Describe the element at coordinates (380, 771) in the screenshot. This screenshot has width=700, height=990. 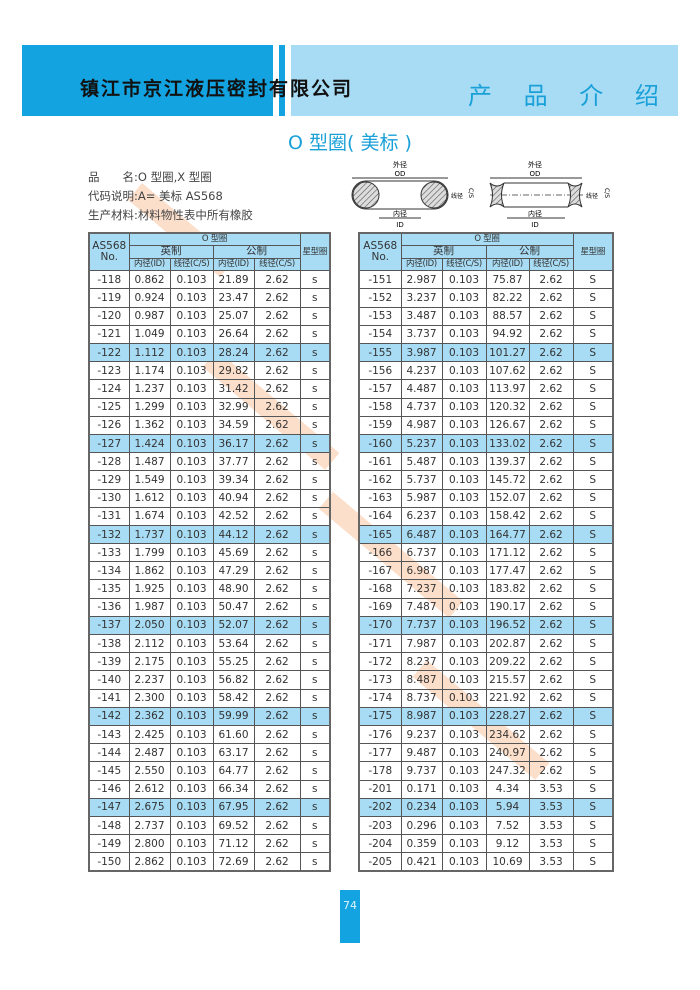
I see `table-cell: -178` at that location.